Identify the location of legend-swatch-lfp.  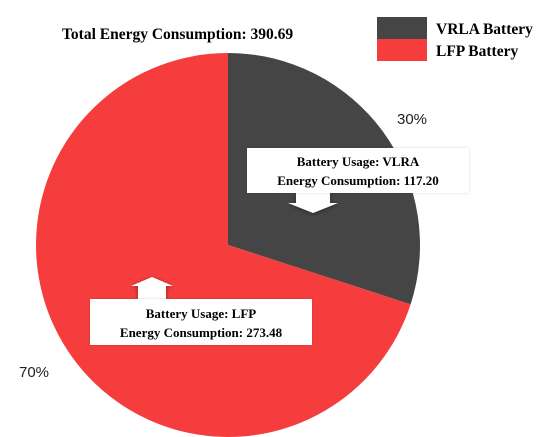
(402, 50).